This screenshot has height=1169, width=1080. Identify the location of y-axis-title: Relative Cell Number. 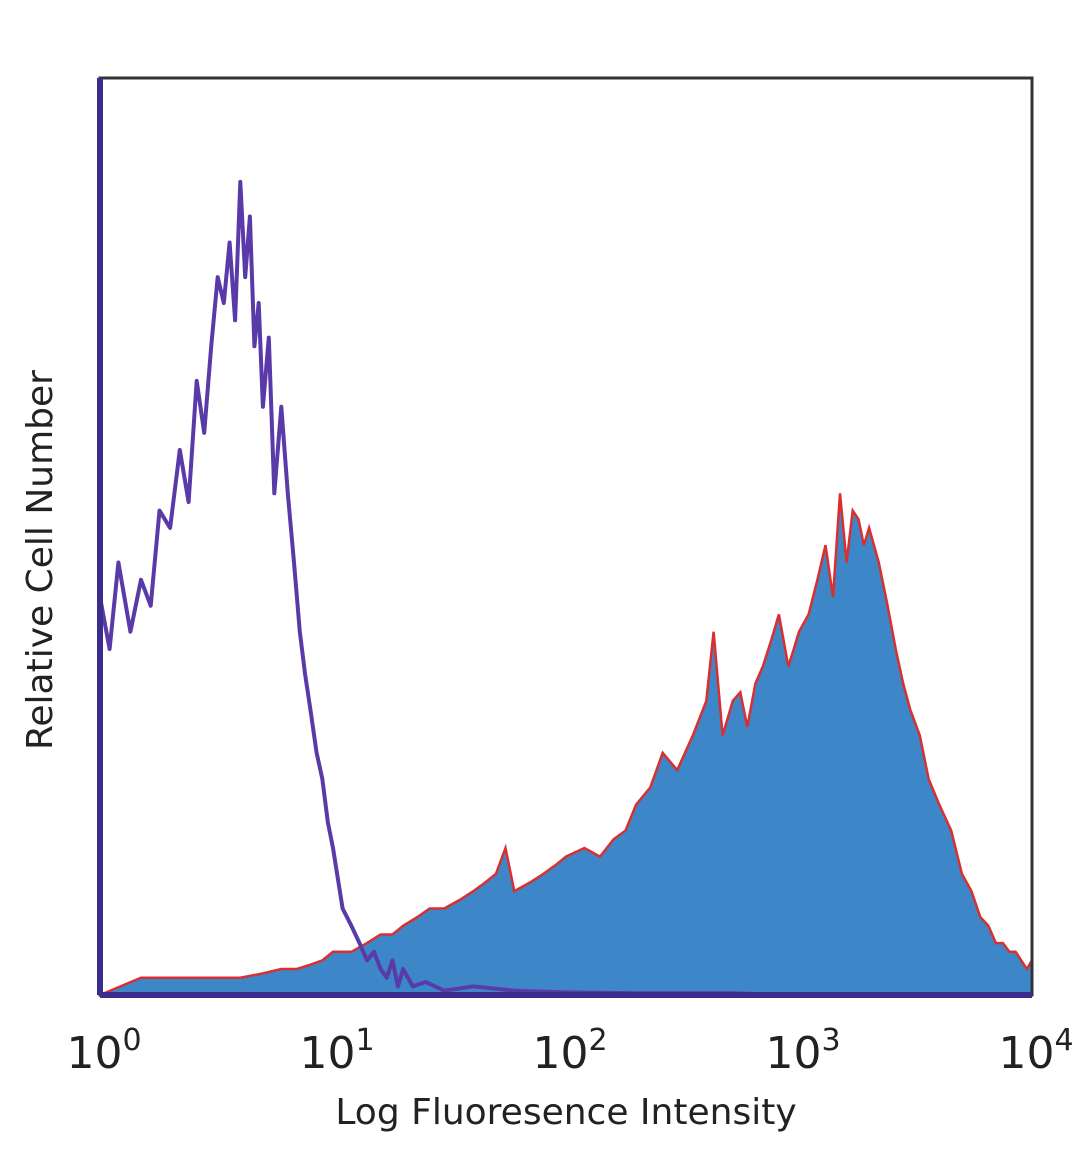
(40, 560).